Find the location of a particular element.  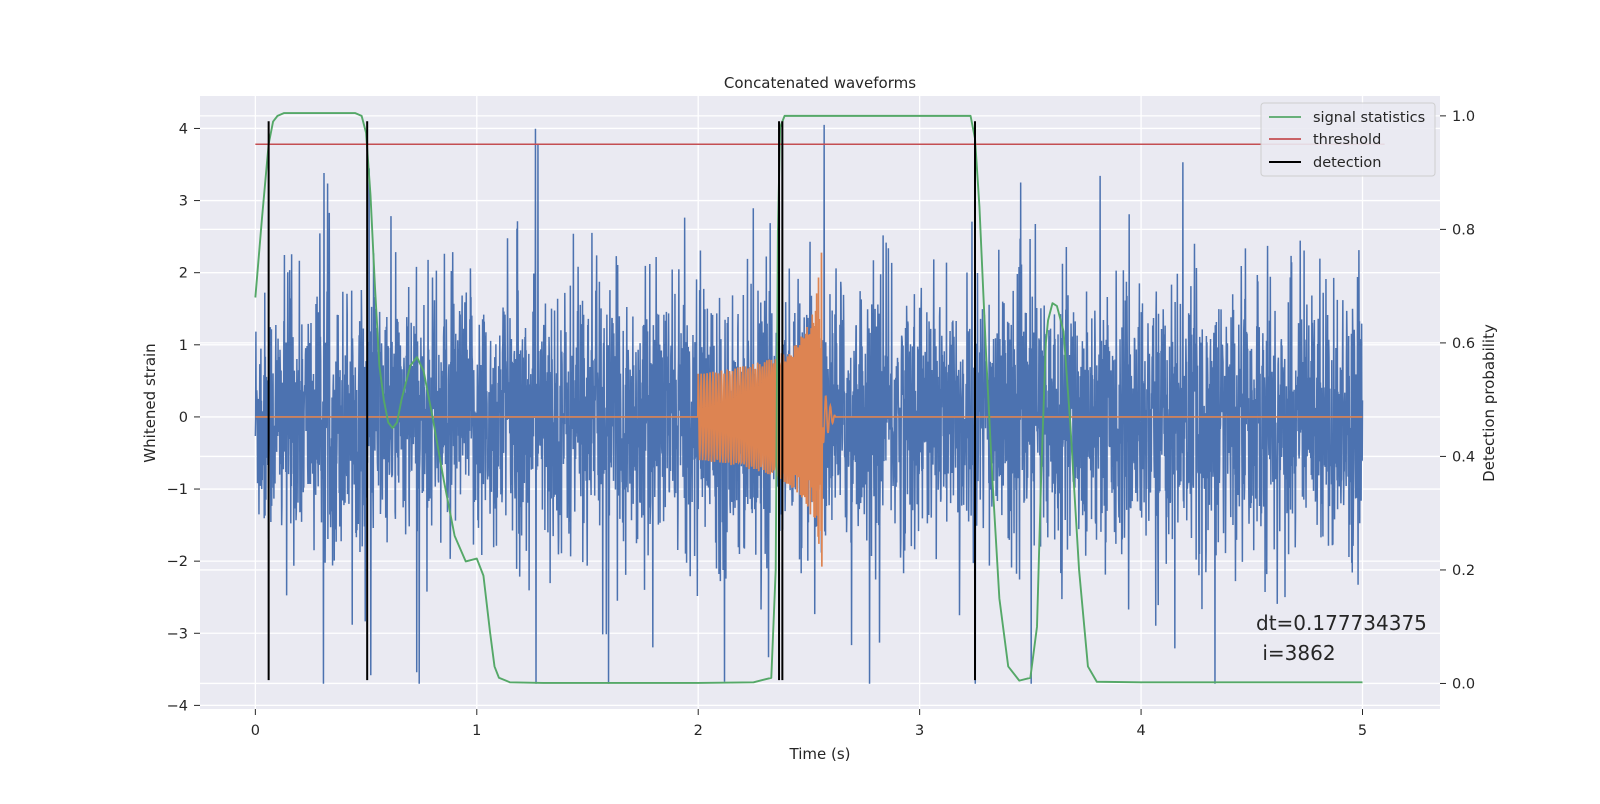

y-tick-label: 2 is located at coordinates (183, 274).